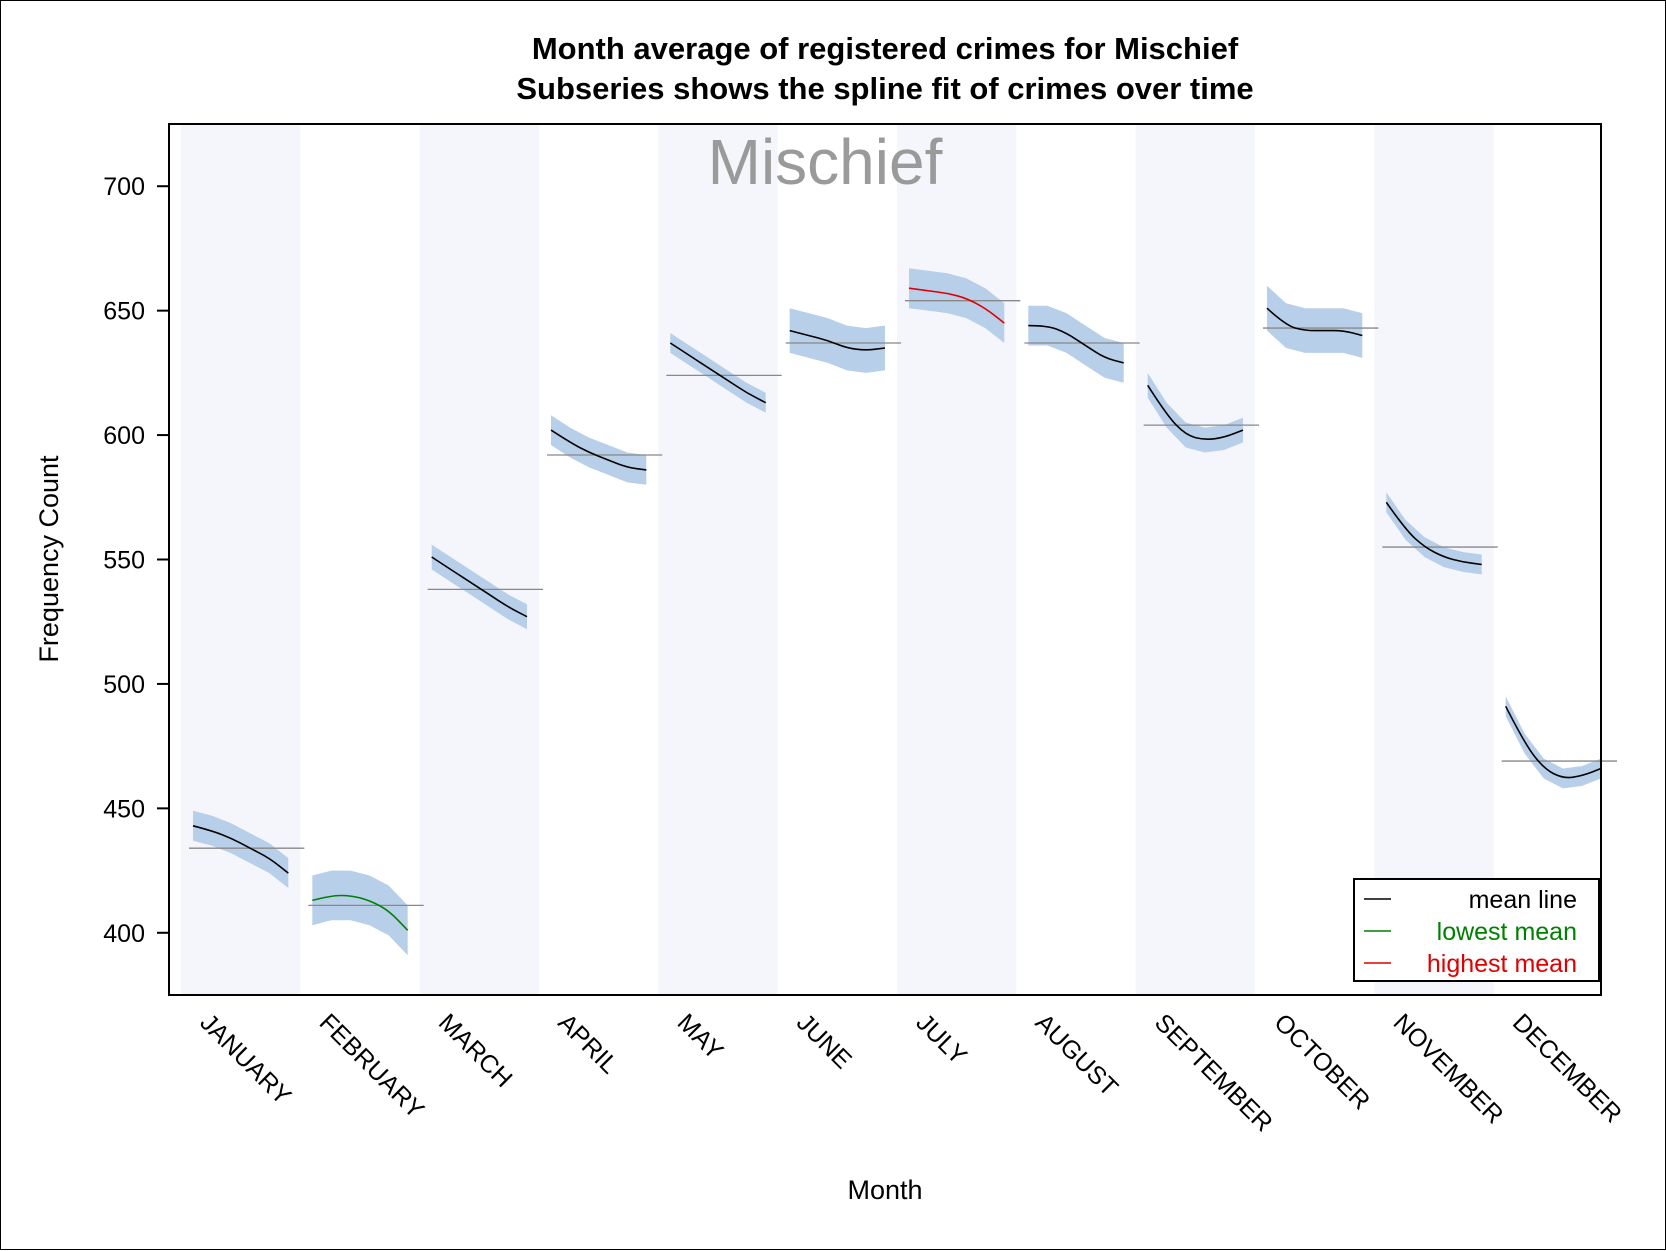  Describe the element at coordinates (700, 1036) in the screenshot. I see `x-tick-label: MAY` at that location.